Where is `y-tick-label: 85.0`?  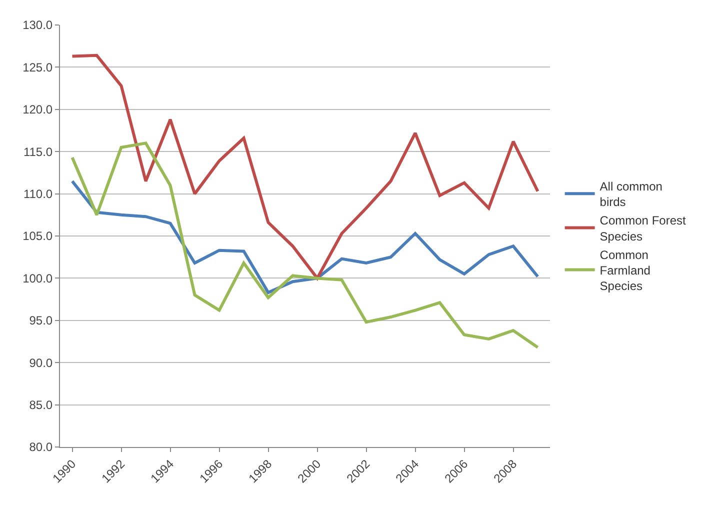 y-tick-label: 85.0 is located at coordinates (41, 405).